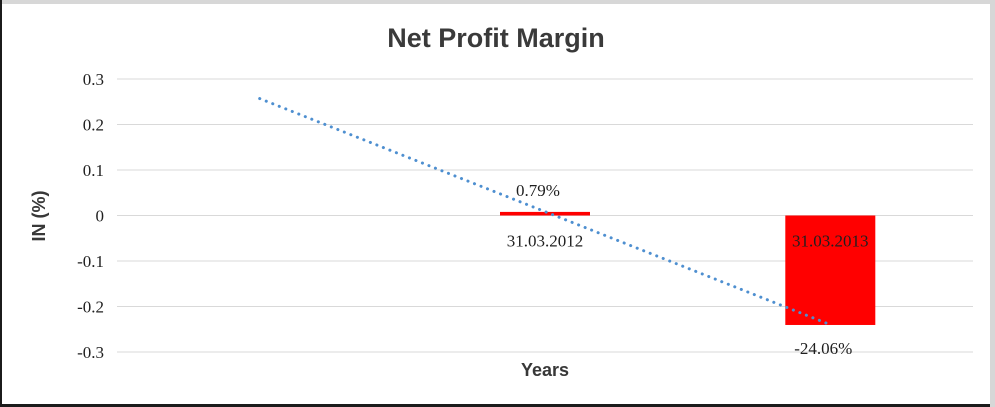 Image resolution: width=995 pixels, height=407 pixels. Describe the element at coordinates (1, 203) in the screenshot. I see `frame-left` at that location.